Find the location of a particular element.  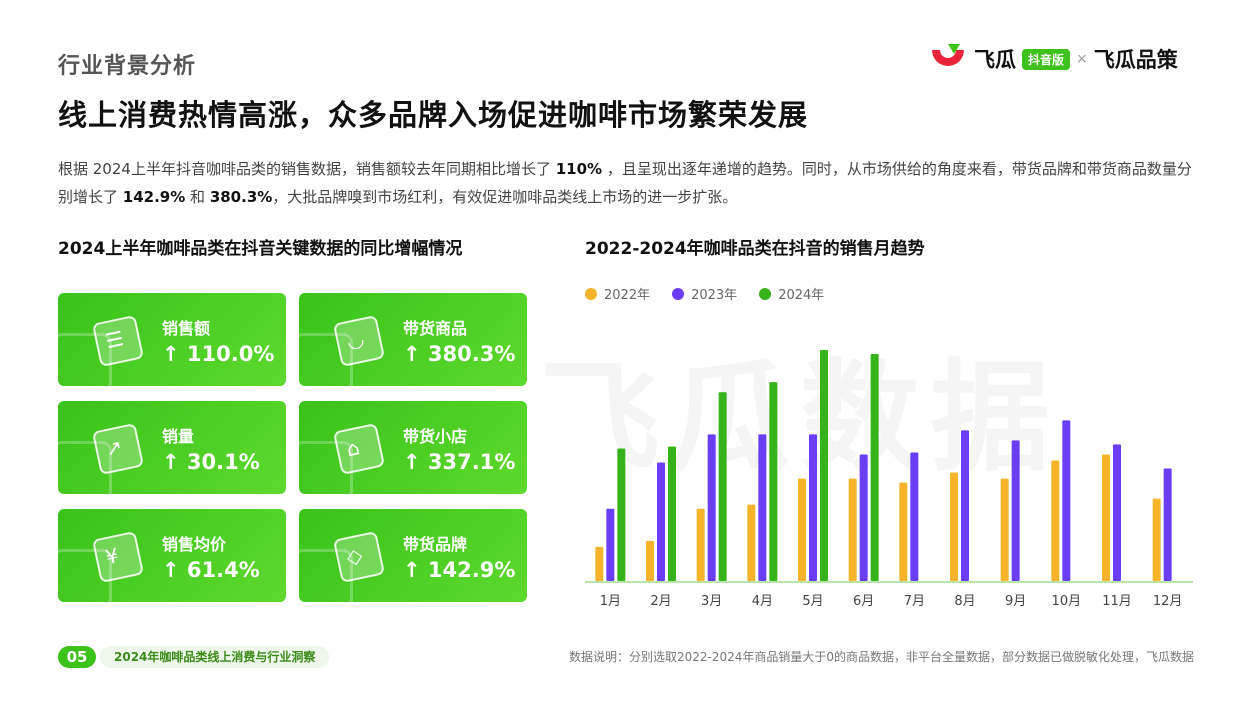

bar-2022年-11月 is located at coordinates (1106, 517).